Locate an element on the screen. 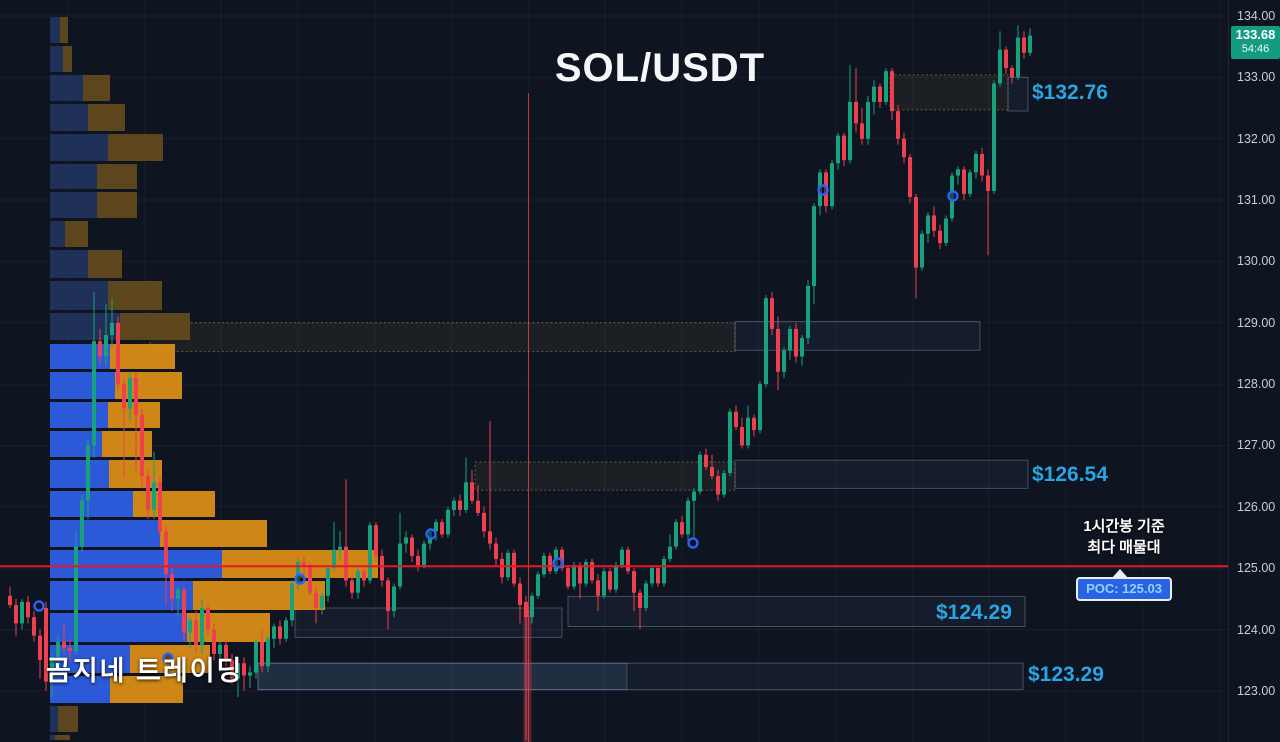  price-axis-tick: 128.00 is located at coordinates (1256, 384).